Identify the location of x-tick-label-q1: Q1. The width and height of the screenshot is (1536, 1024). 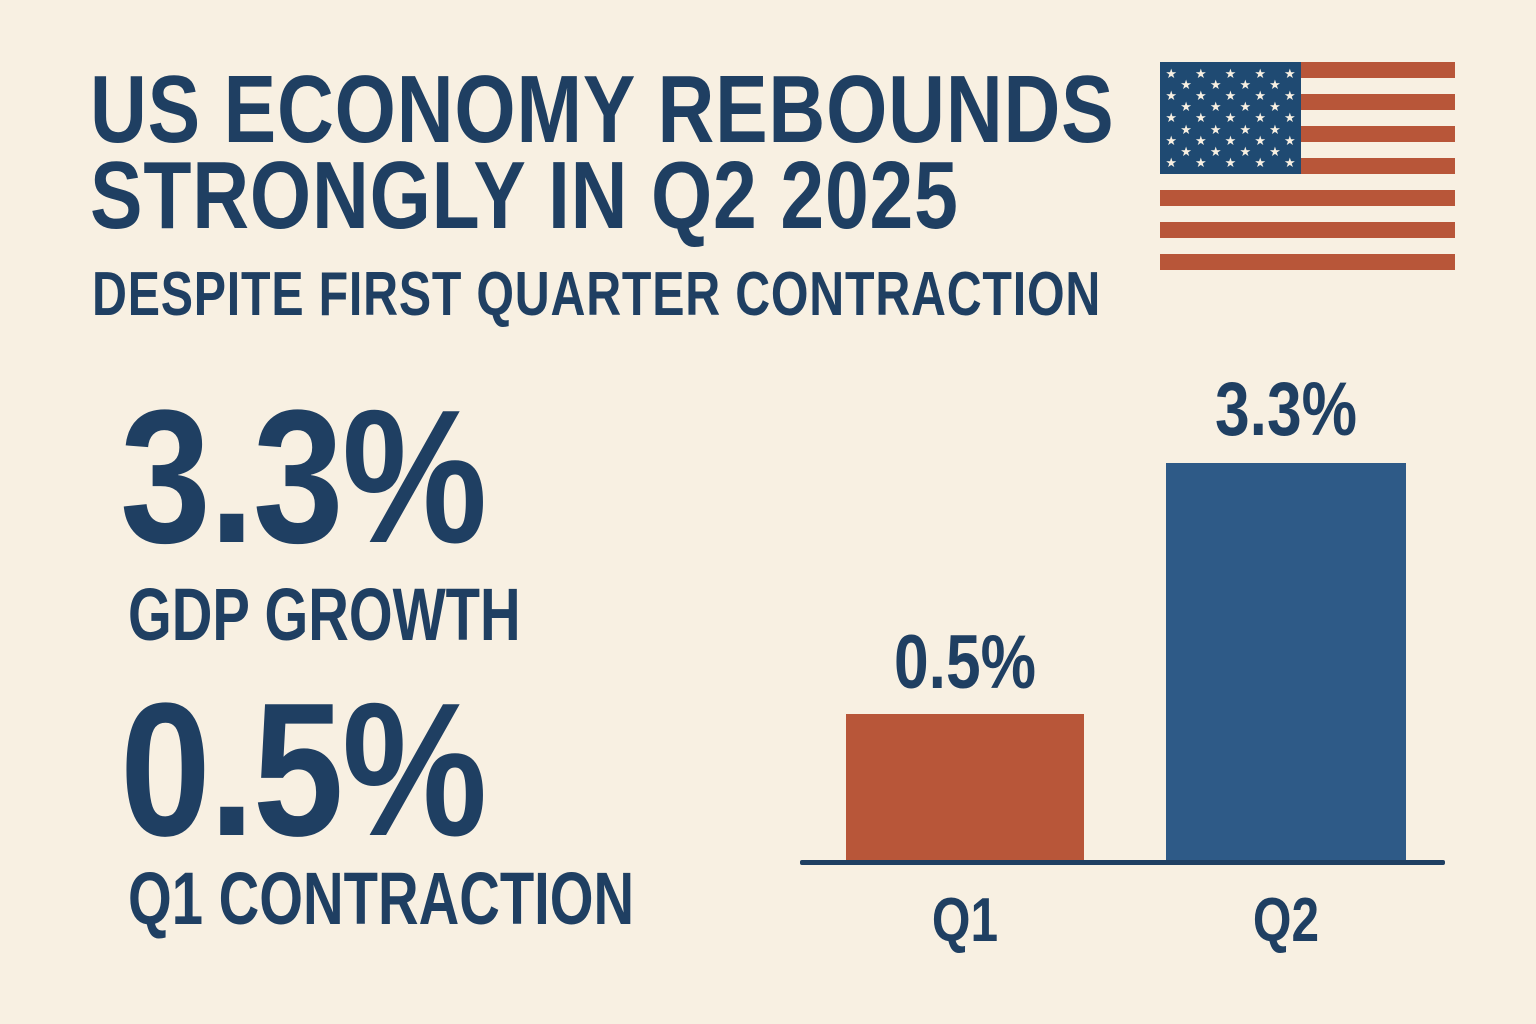
(965, 920).